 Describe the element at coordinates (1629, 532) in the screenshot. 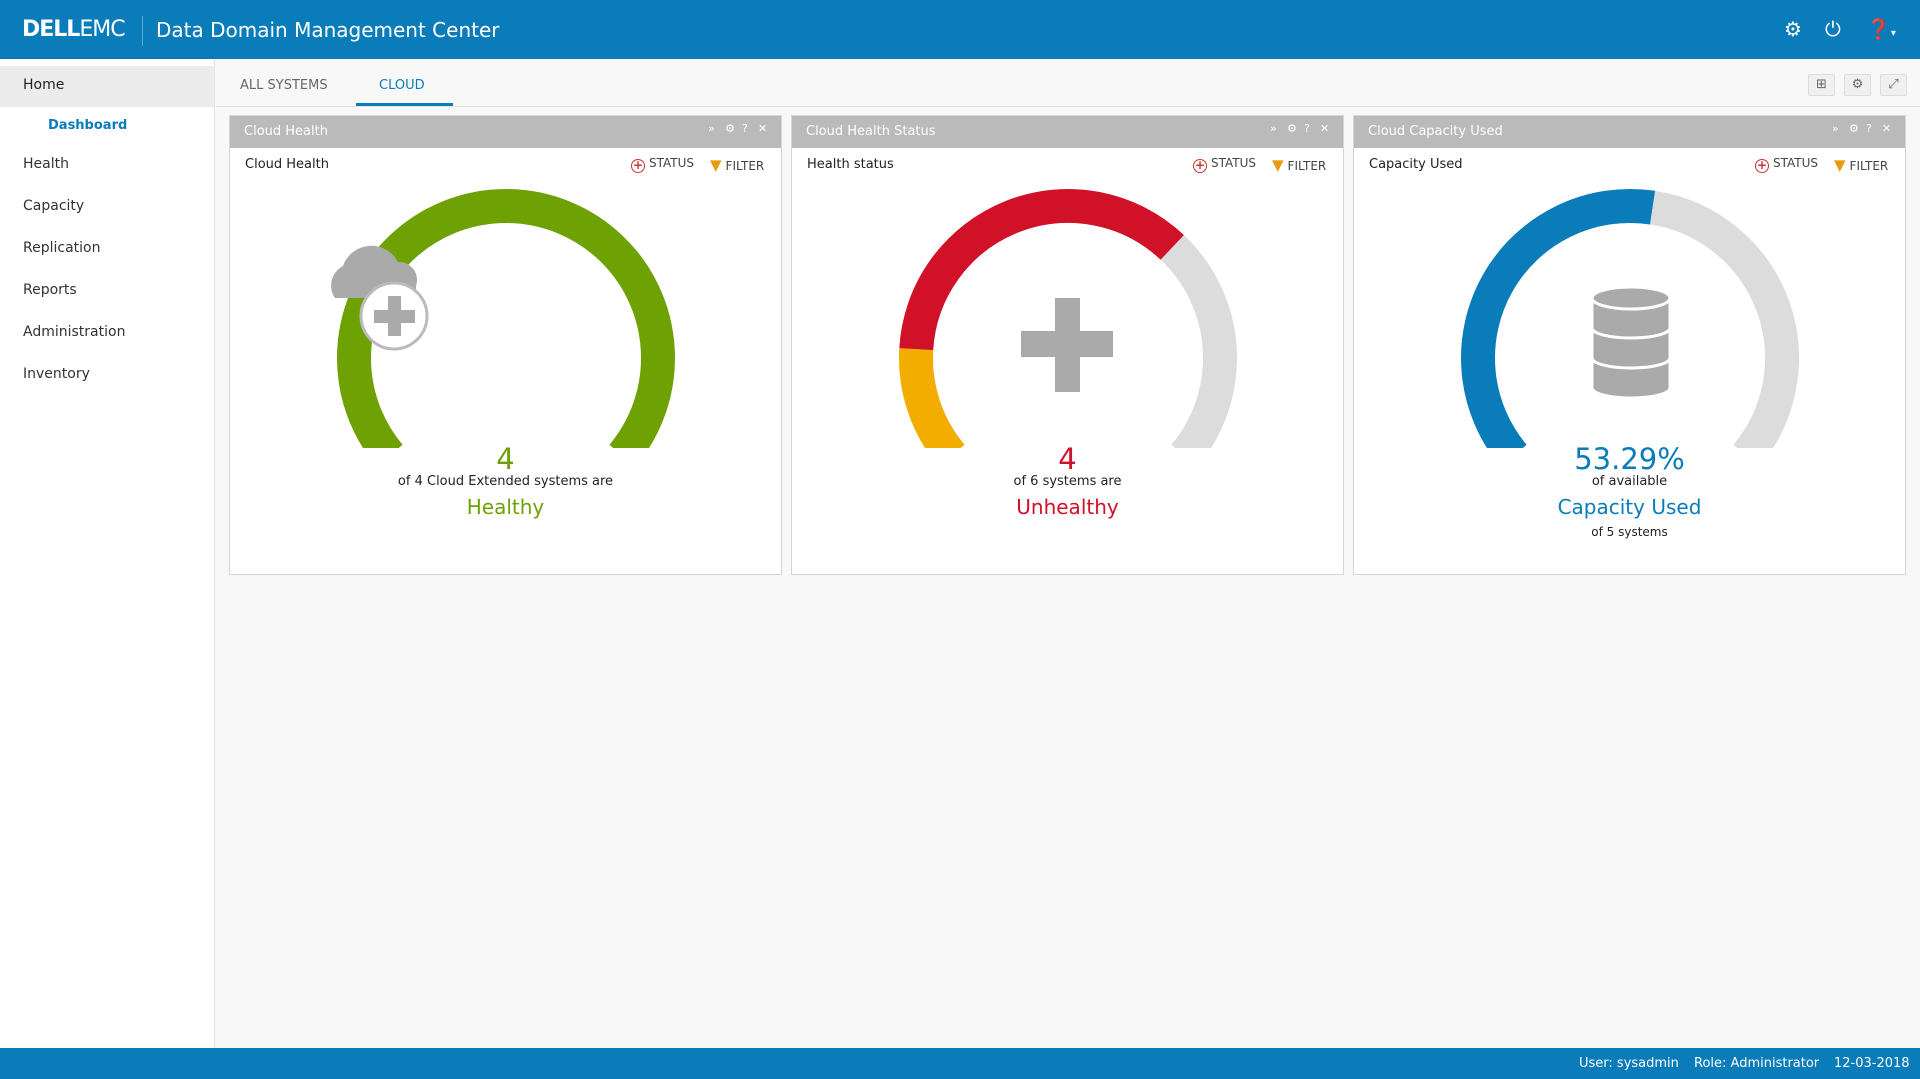

I see `gauge-footnote: of 5 systems` at that location.